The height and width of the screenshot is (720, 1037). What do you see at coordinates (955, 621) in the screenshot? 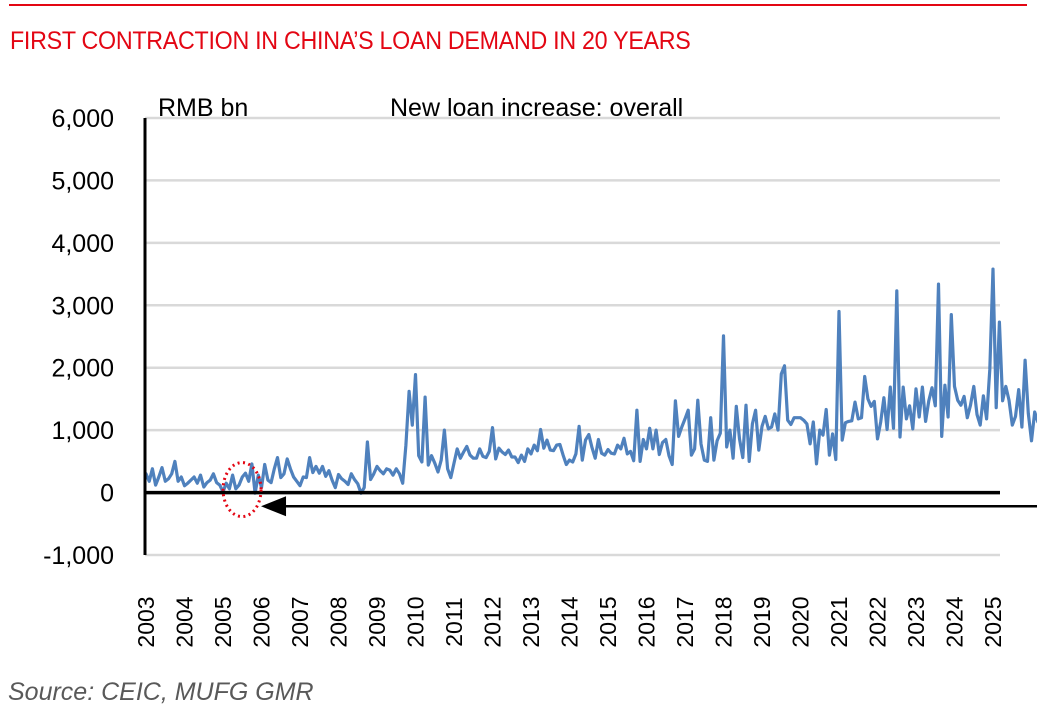
I see `x-tick-label: 2024` at bounding box center [955, 621].